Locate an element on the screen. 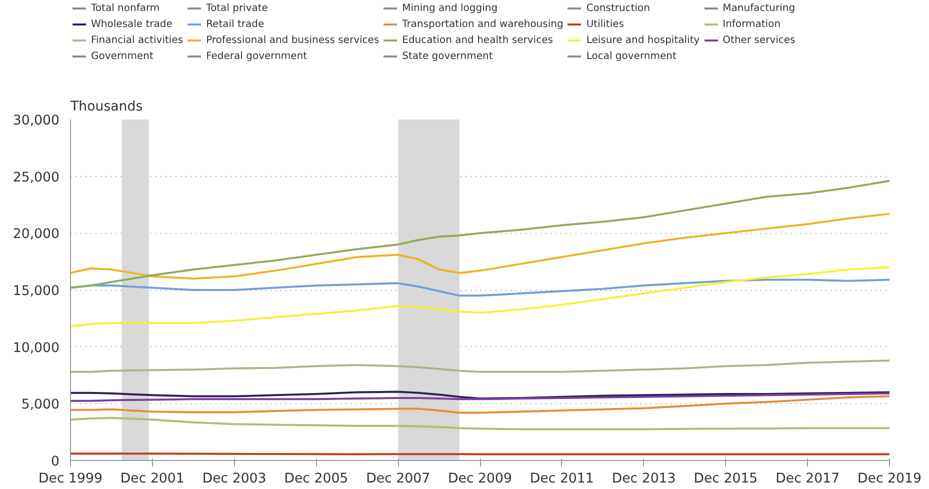 The image size is (929, 489). legend-label: Information is located at coordinates (751, 24).